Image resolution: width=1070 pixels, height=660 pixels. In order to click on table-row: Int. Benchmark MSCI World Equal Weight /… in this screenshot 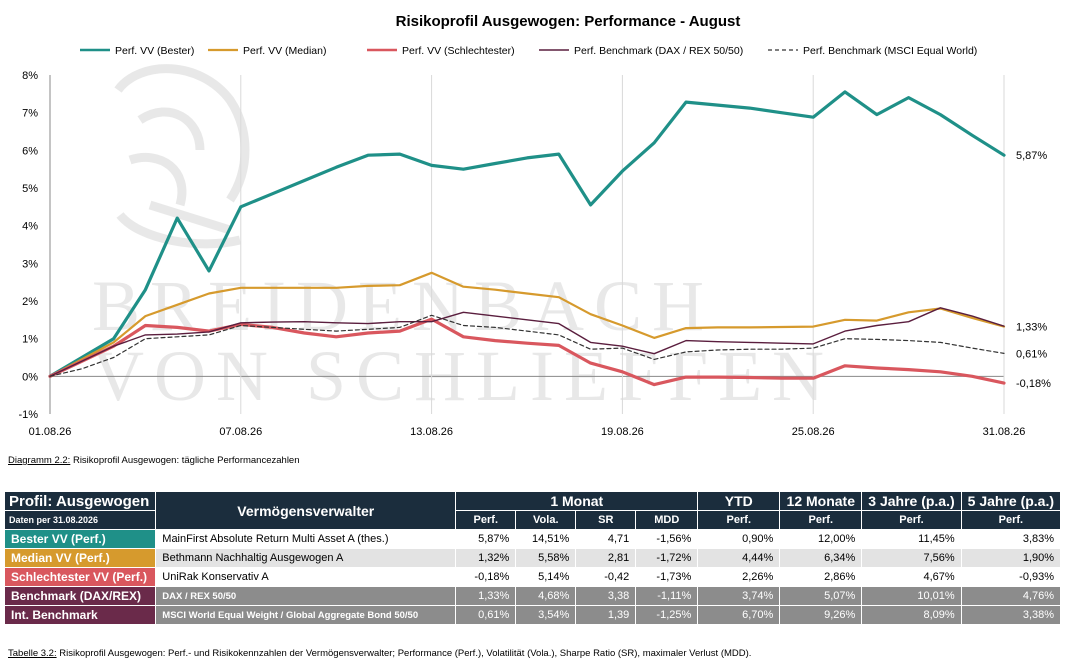, I will do `click(532, 615)`.